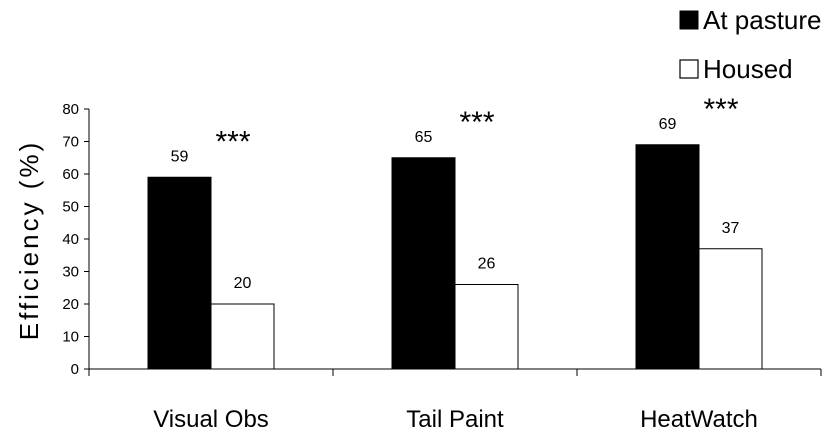  What do you see at coordinates (748, 69) in the screenshot?
I see `legend-label-housed: Housed` at bounding box center [748, 69].